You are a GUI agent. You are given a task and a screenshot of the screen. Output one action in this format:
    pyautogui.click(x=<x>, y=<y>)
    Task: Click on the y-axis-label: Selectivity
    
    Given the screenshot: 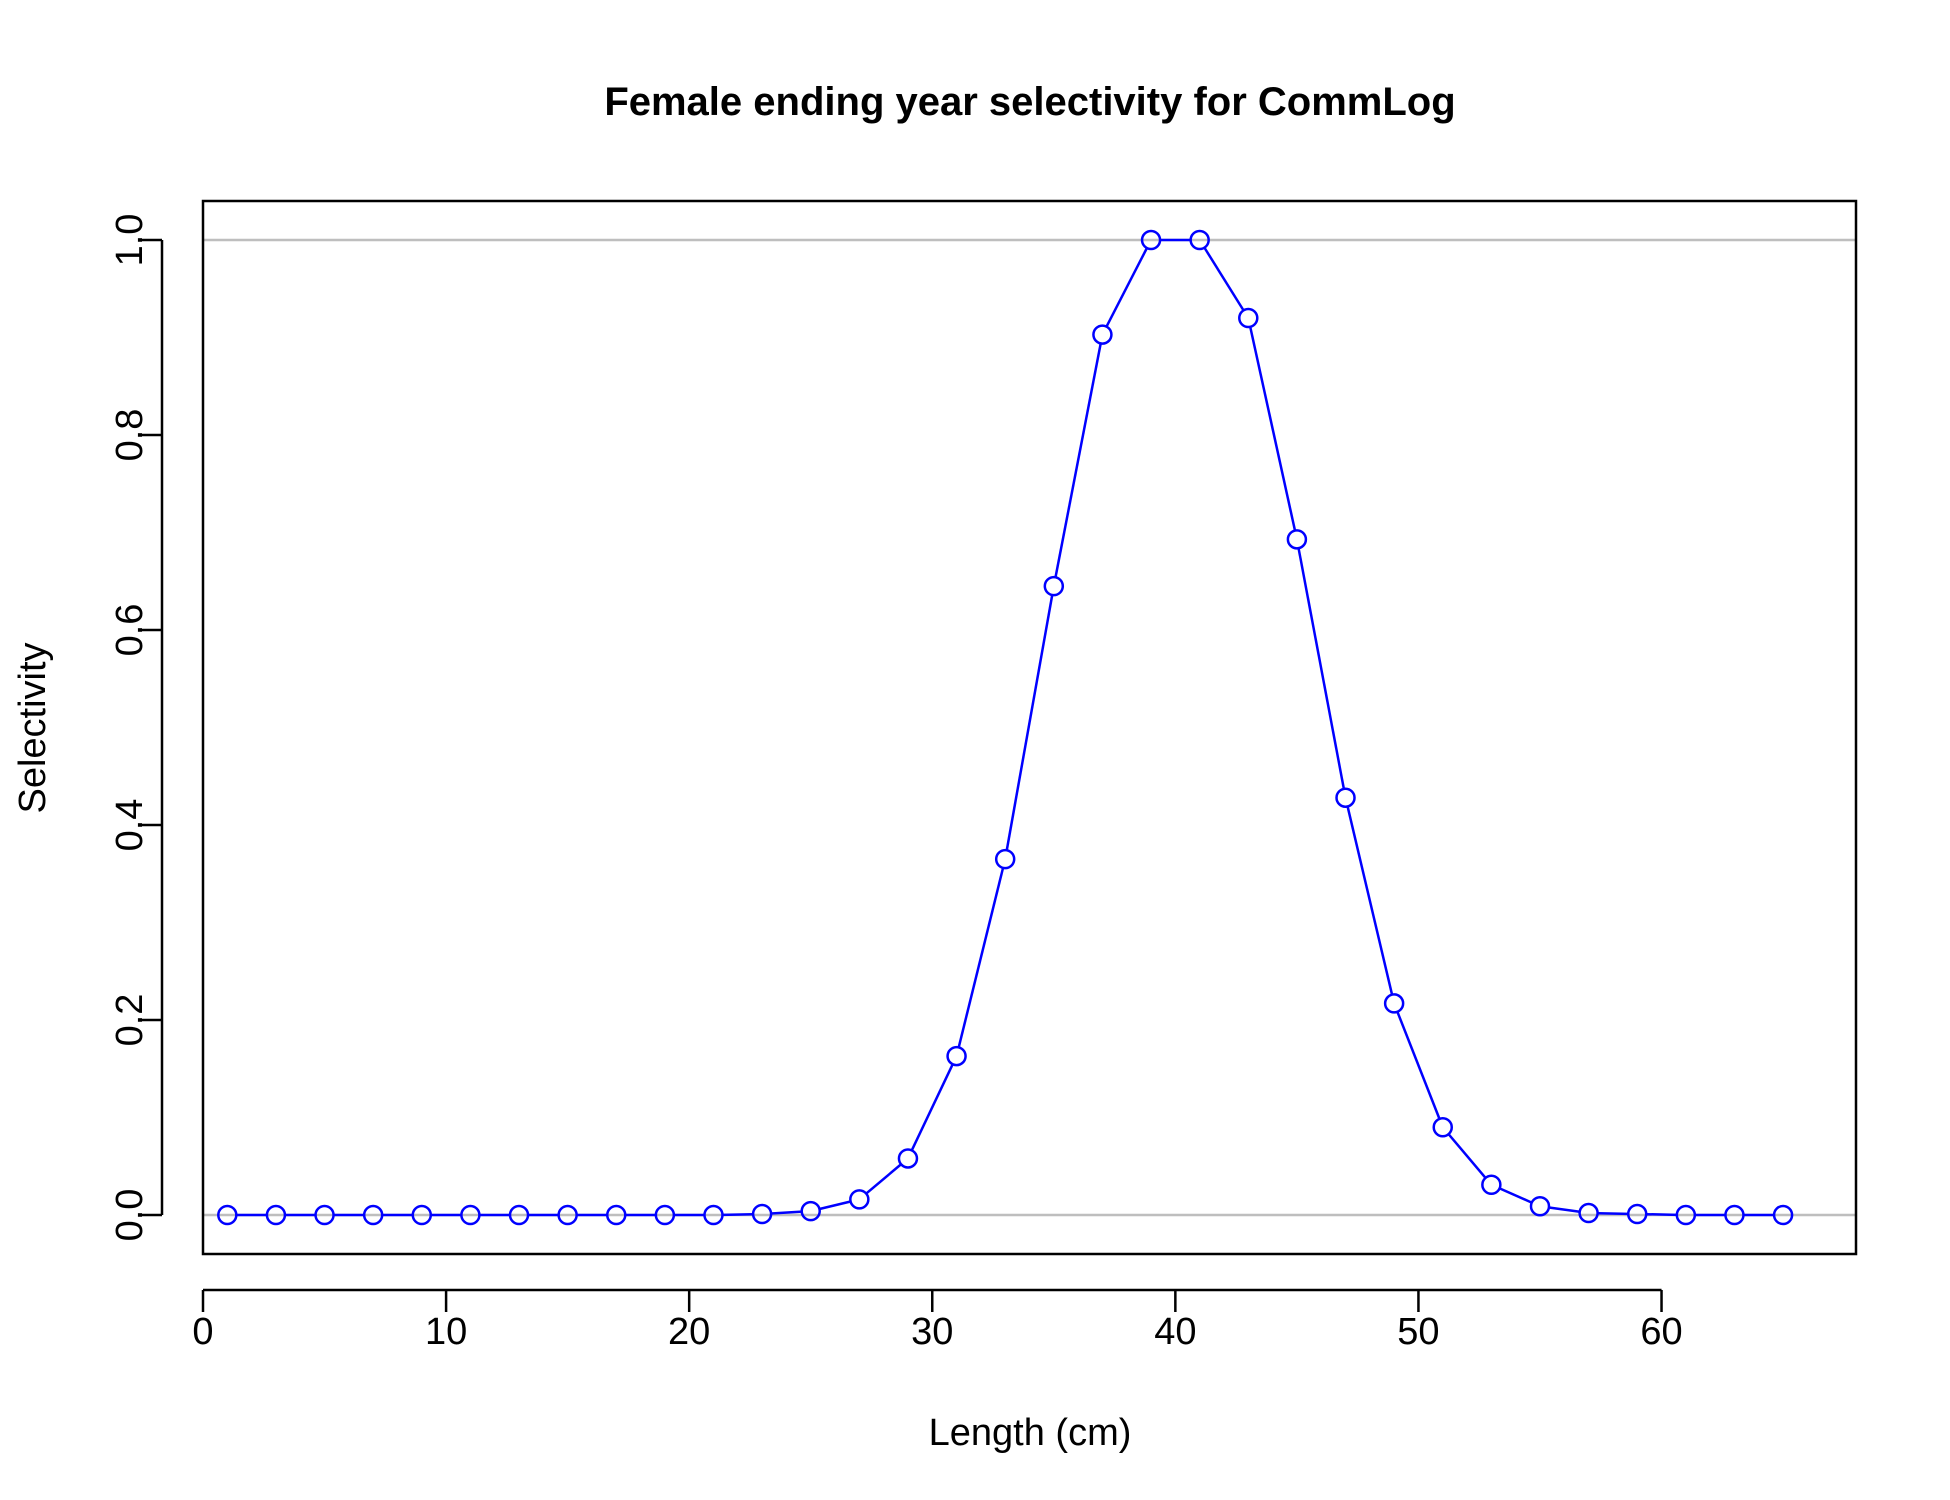 What is the action you would take?
    pyautogui.click(x=33, y=727)
    